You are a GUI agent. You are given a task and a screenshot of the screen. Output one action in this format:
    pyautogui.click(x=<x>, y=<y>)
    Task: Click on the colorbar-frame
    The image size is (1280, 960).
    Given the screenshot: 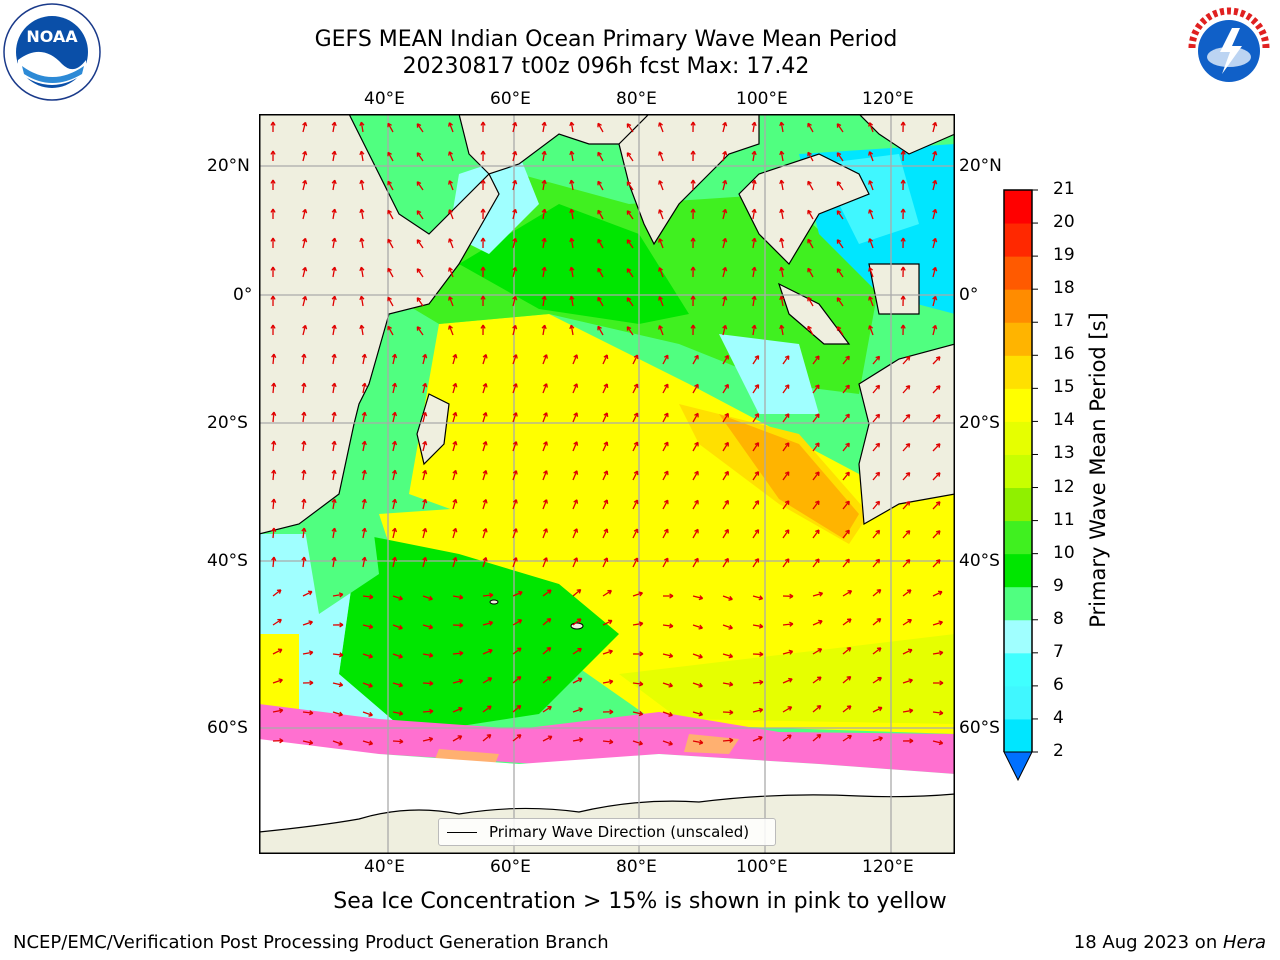 What is the action you would take?
    pyautogui.click(x=1018, y=470)
    